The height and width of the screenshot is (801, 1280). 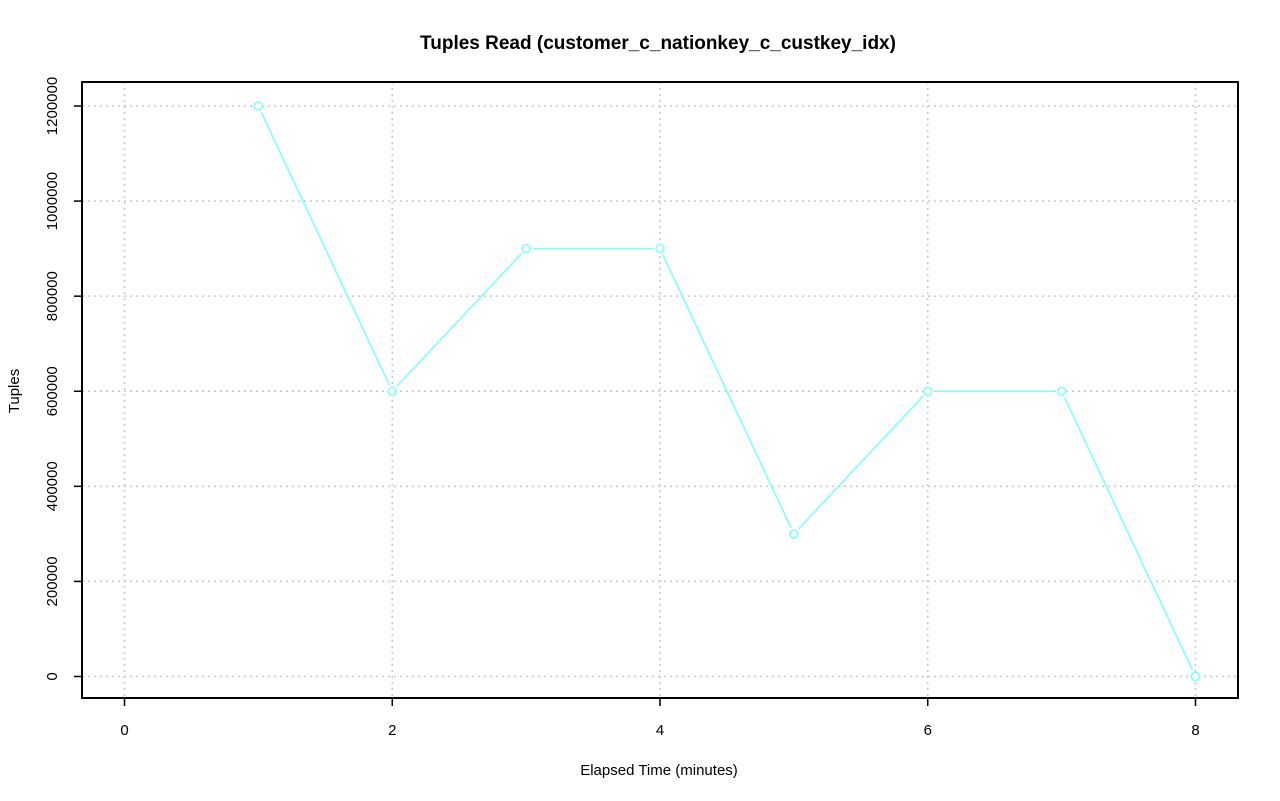 I want to click on y-tick-label: 200000, so click(x=52, y=581).